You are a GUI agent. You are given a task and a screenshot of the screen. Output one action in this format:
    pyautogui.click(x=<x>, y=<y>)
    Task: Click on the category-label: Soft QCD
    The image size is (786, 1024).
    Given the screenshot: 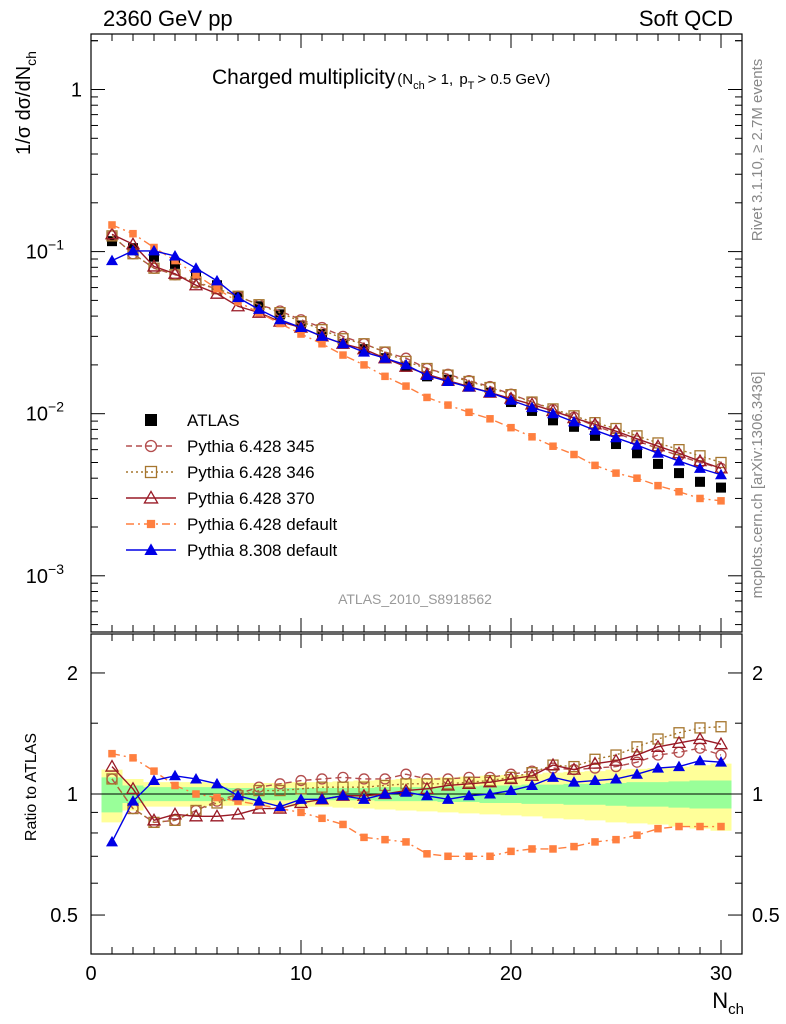 What is the action you would take?
    pyautogui.click(x=686, y=18)
    